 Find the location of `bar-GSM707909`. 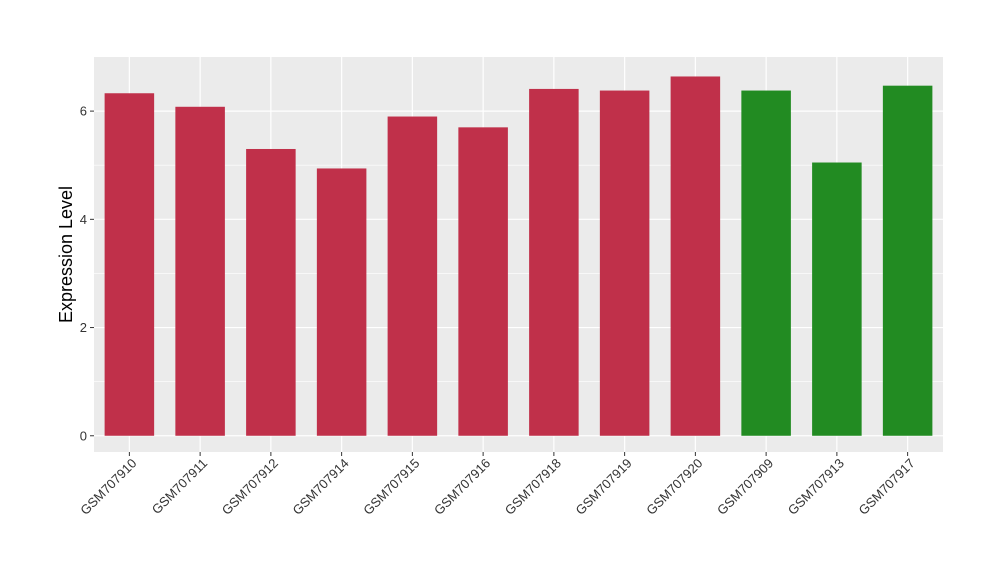

bar-GSM707909 is located at coordinates (766, 263).